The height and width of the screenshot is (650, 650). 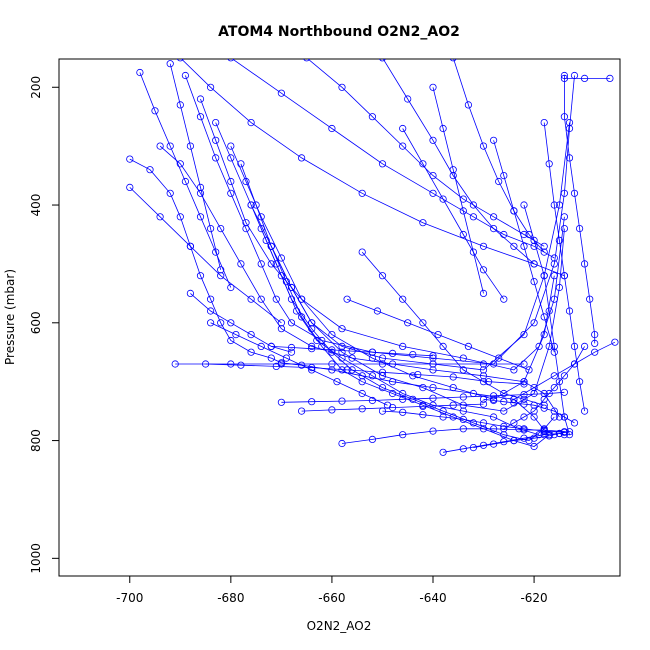 What do you see at coordinates (564, 267) in the screenshot?
I see `series-23-line` at bounding box center [564, 267].